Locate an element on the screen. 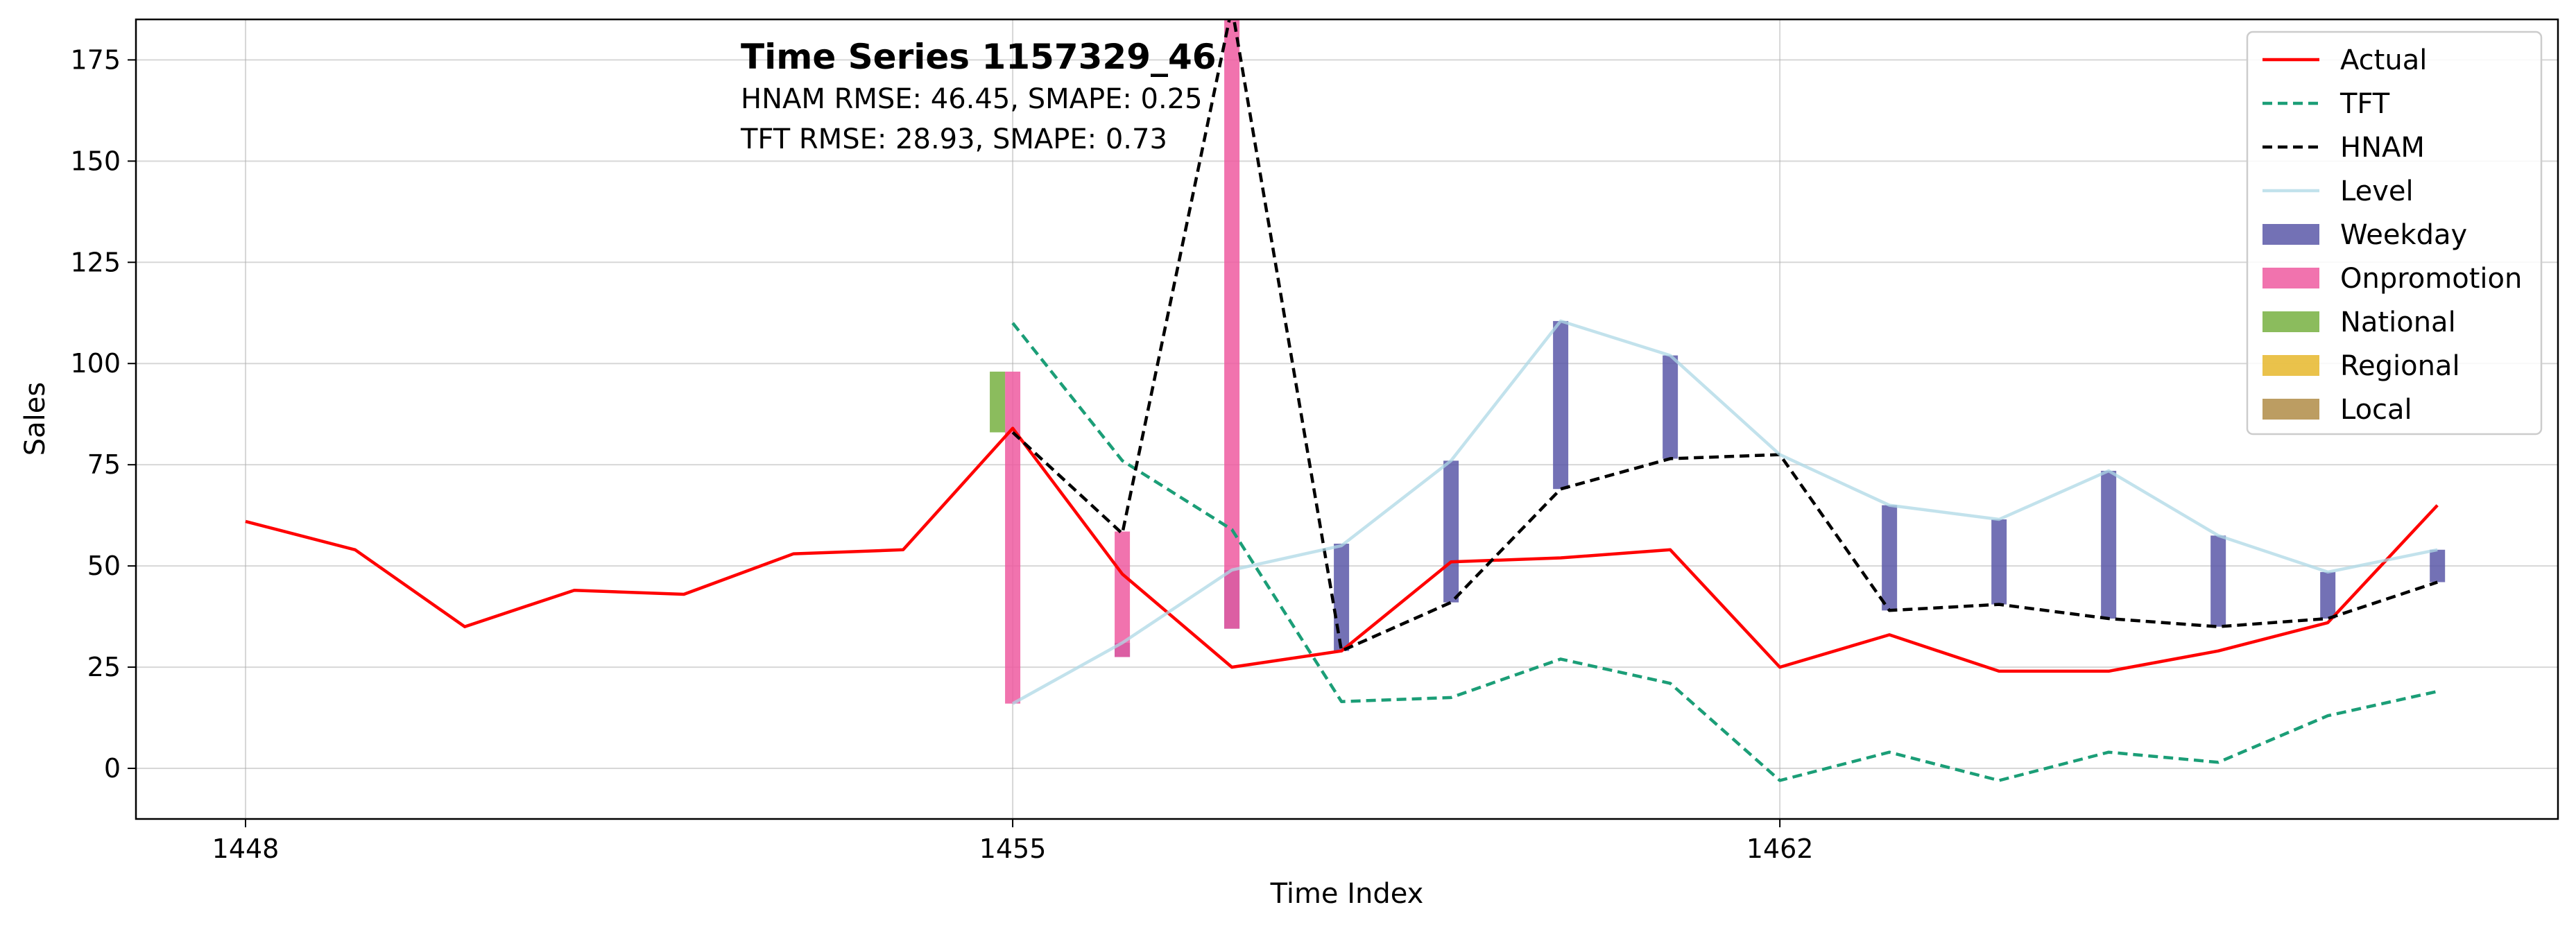  x-axis-label: Time Index is located at coordinates (1347, 894).